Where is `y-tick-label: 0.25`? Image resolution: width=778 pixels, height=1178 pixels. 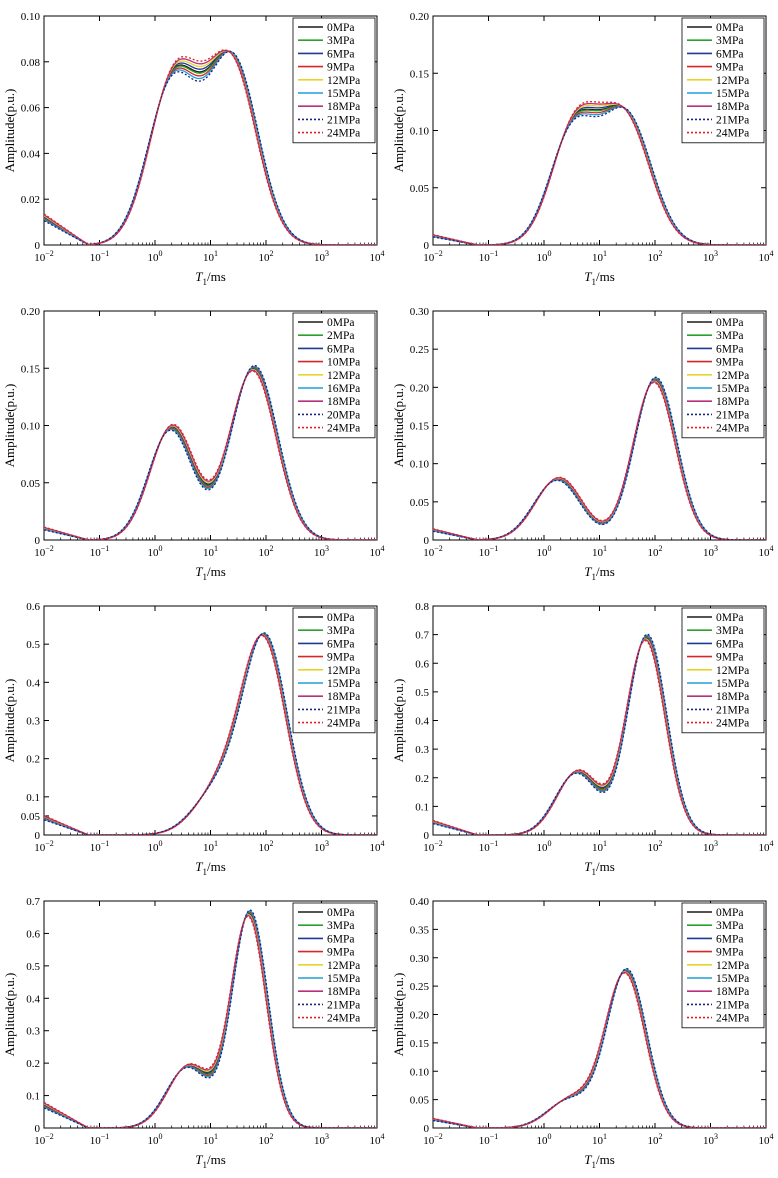
y-tick-label: 0.25 is located at coordinates (420, 350).